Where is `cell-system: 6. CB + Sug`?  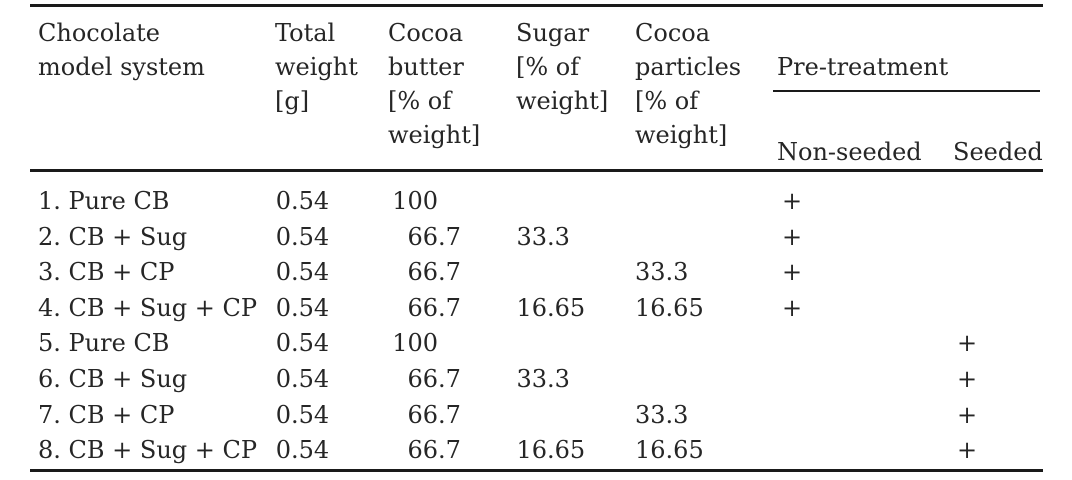 cell-system: 6. CB + Sug is located at coordinates (113, 378).